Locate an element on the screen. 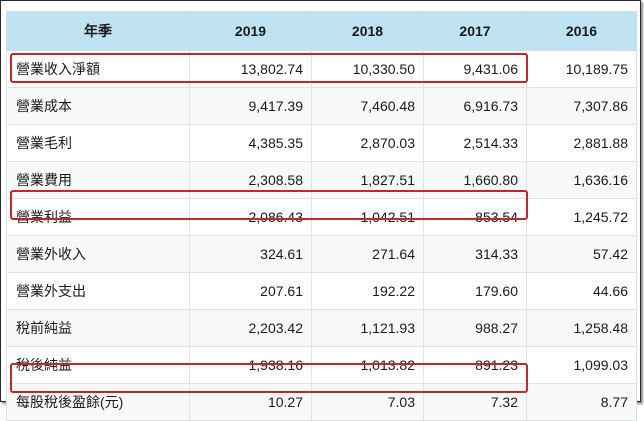  table-cell: 1,013.82 is located at coordinates (367, 365).